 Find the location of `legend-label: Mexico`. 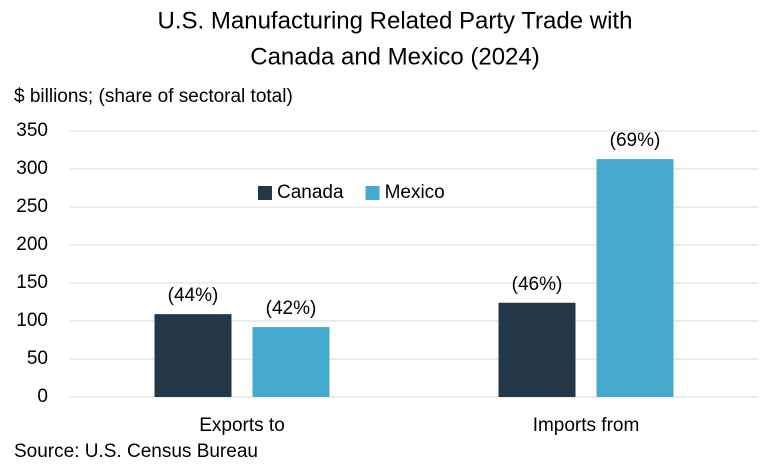

legend-label: Mexico is located at coordinates (415, 192).